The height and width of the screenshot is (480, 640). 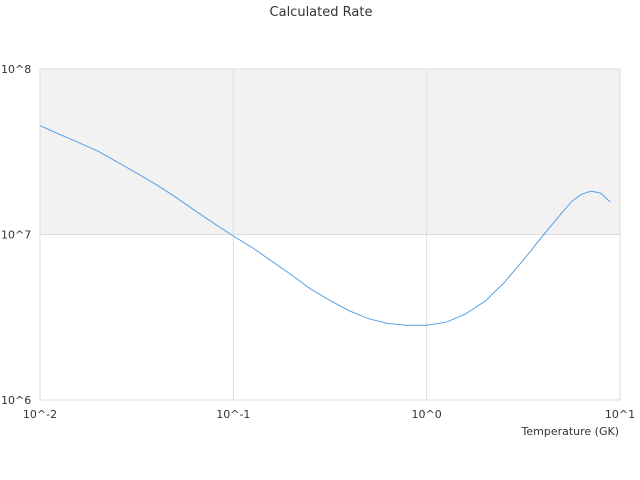 I want to click on chart-title: Calculated Rate, so click(x=321, y=12).